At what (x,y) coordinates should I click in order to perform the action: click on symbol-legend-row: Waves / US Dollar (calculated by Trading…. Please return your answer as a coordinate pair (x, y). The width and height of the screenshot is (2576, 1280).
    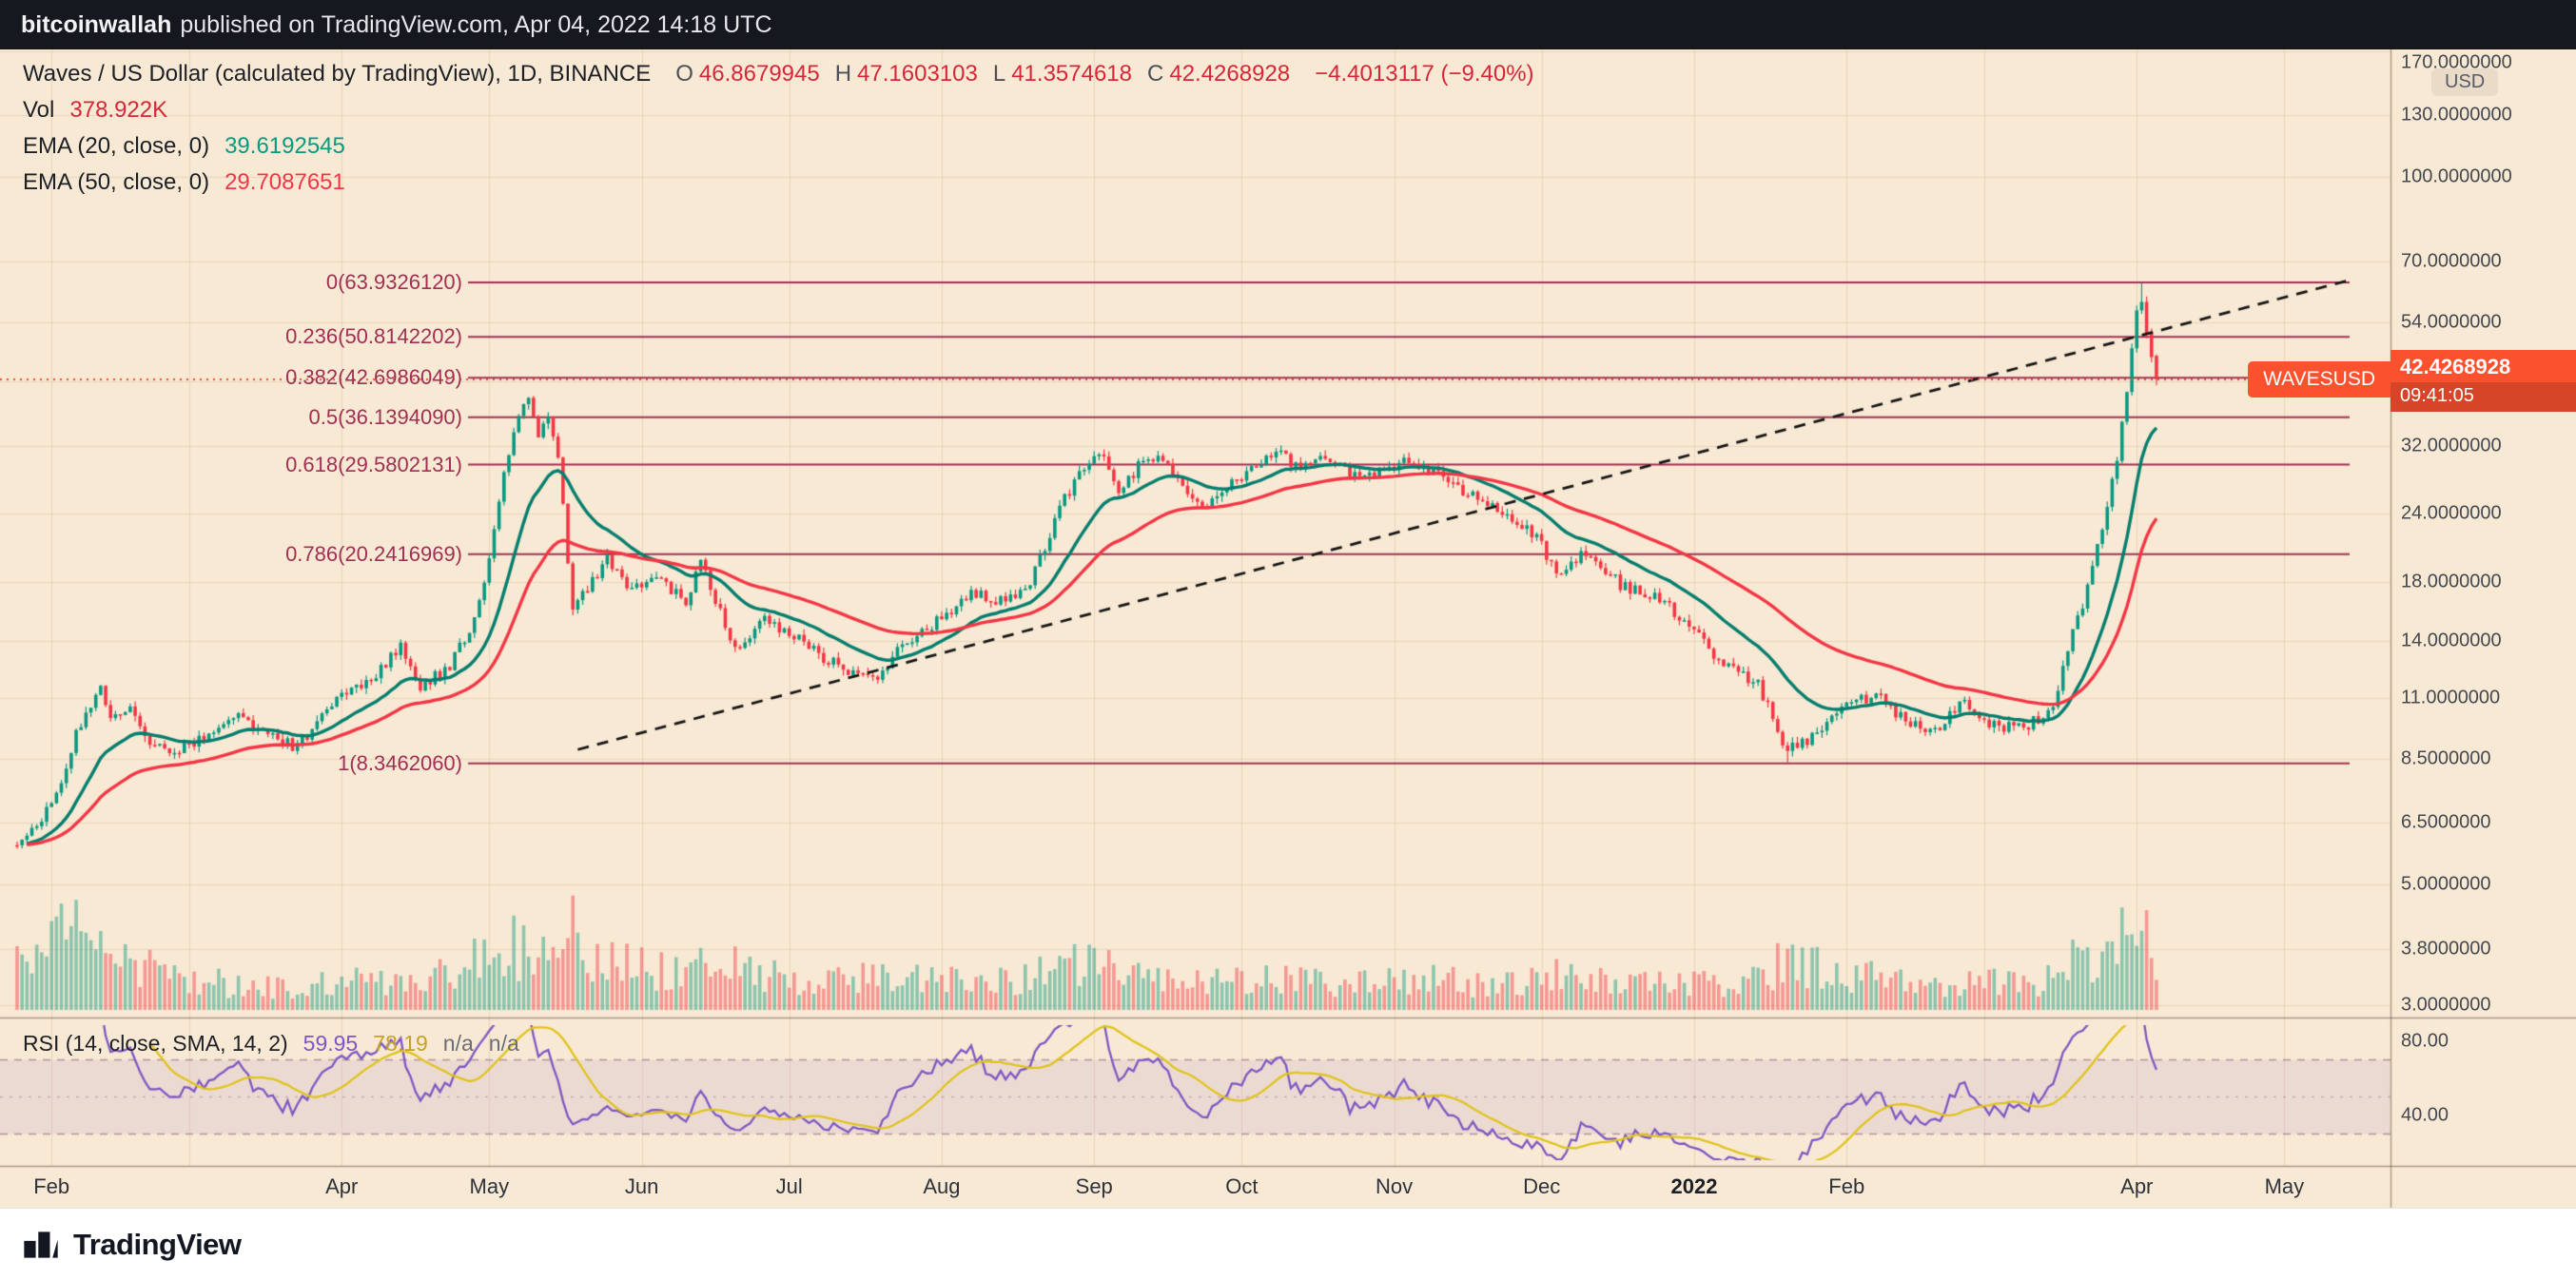
    Looking at the image, I should click on (779, 74).